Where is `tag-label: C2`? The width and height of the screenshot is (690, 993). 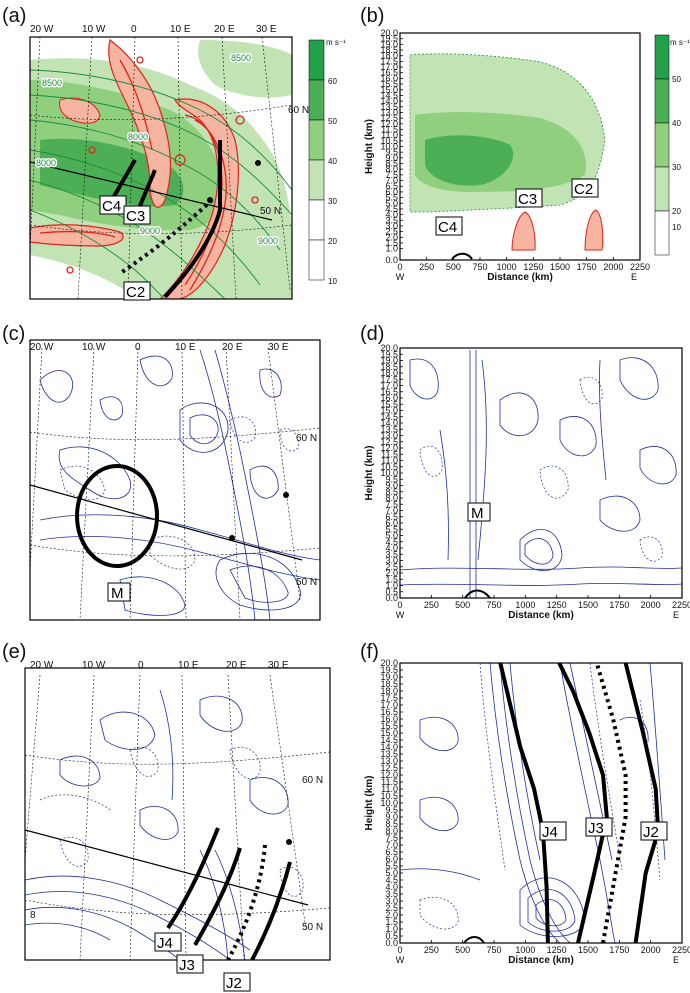 tag-label: C2 is located at coordinates (583, 189).